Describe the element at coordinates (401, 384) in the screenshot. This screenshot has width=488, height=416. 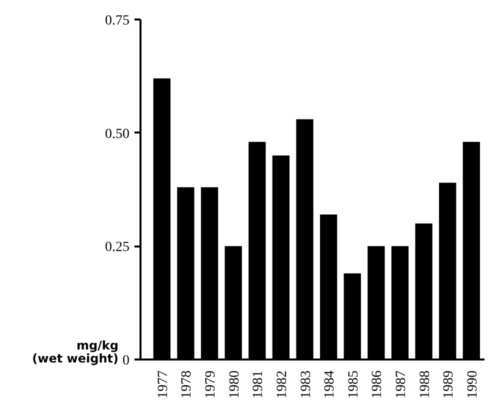
I see `x-tick-label: 1987` at that location.